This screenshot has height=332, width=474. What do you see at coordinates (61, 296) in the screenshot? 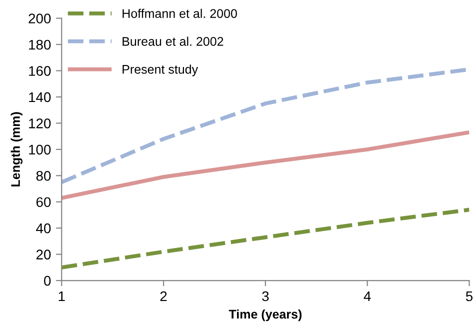
I see `x-tick-label: 1` at bounding box center [61, 296].